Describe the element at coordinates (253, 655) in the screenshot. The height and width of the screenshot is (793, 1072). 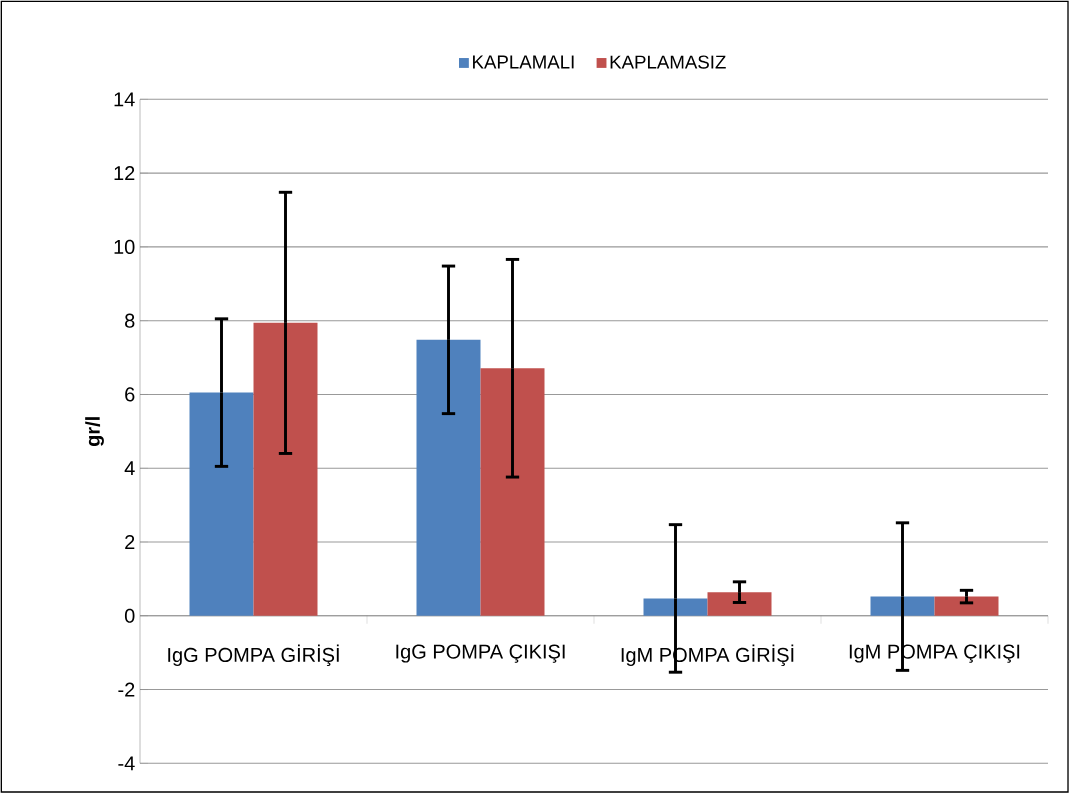
I see `x-tick-label: IgG POMPA GİRİŞİ` at that location.